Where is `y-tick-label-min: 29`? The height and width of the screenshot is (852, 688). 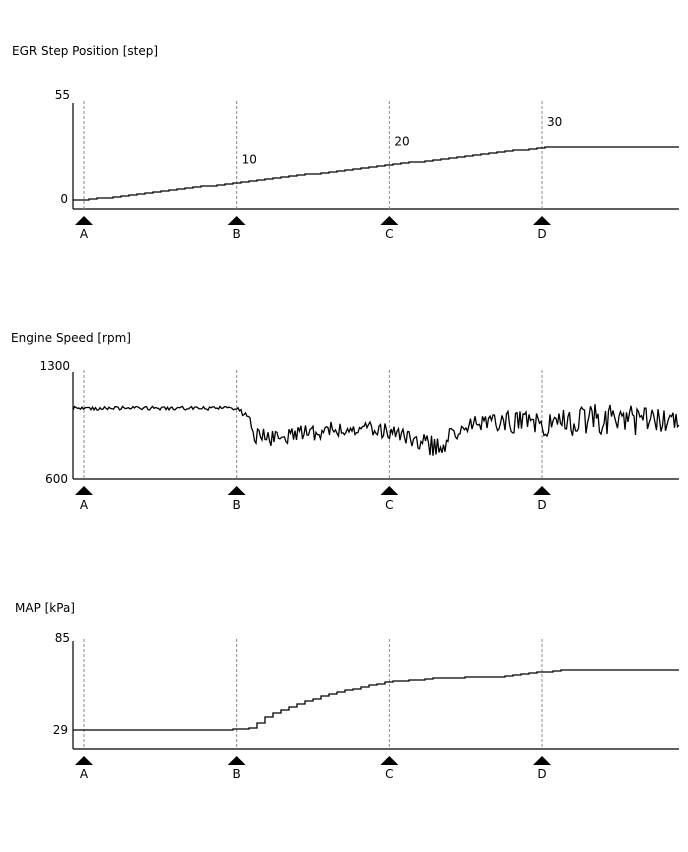
y-tick-label-min: 29 is located at coordinates (60, 730).